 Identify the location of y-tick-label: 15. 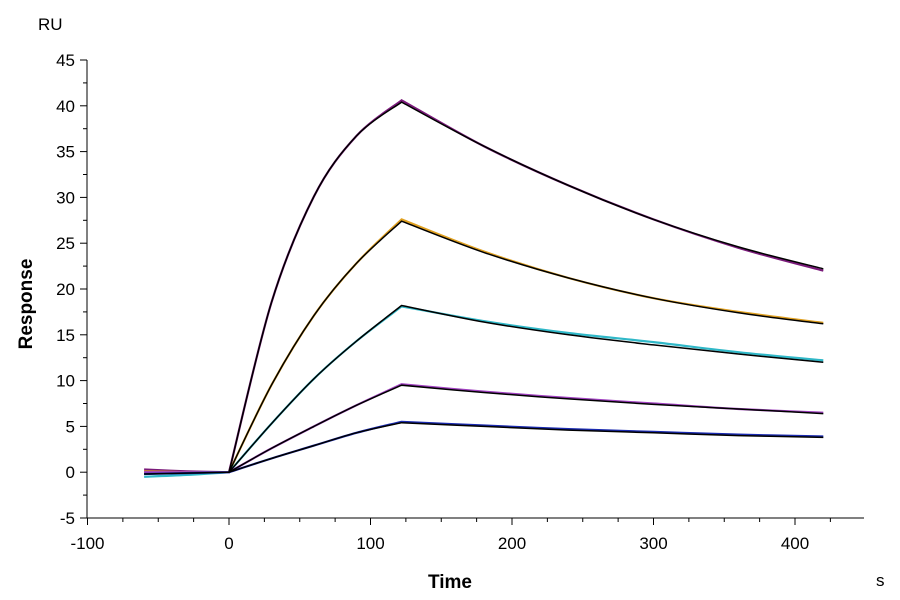
(65, 335).